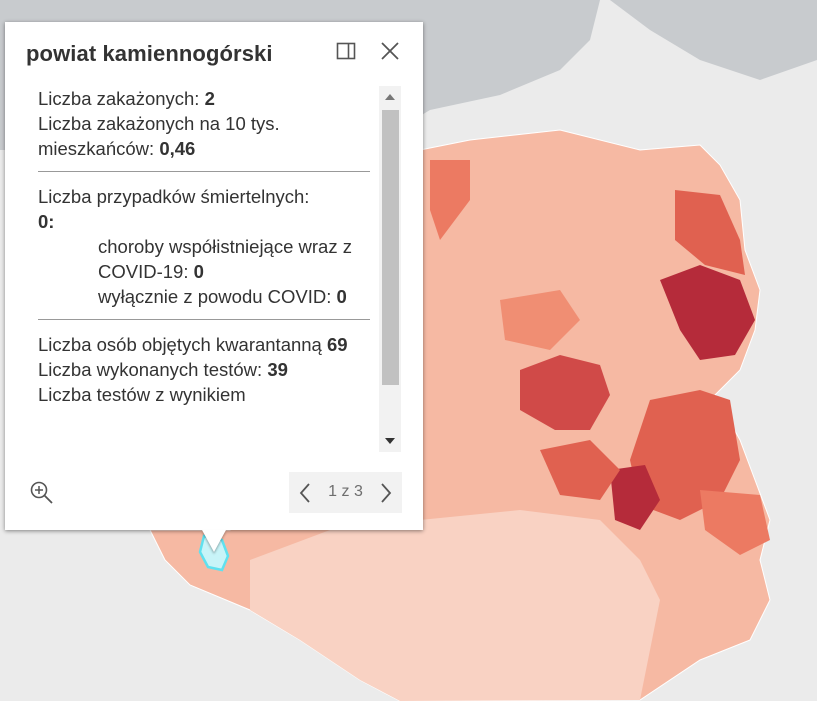 This screenshot has width=817, height=701. I want to click on covid-only-line: wyłącznie z powodu COVID: 0, so click(204, 296).